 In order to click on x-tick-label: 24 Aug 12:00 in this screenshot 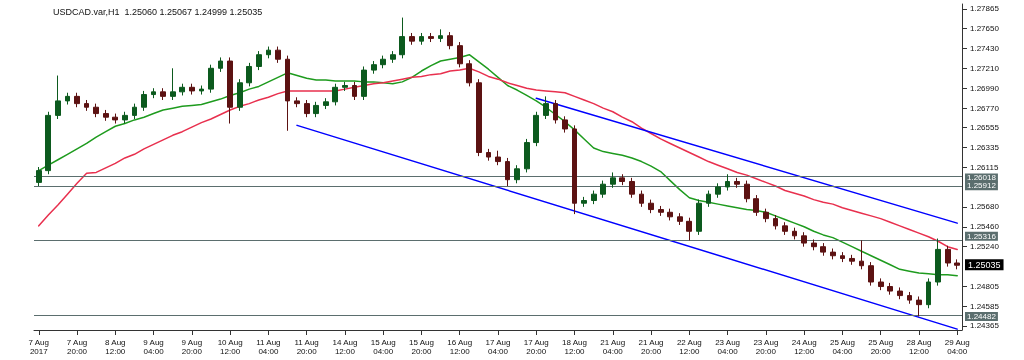, I will do `click(804, 347)`.